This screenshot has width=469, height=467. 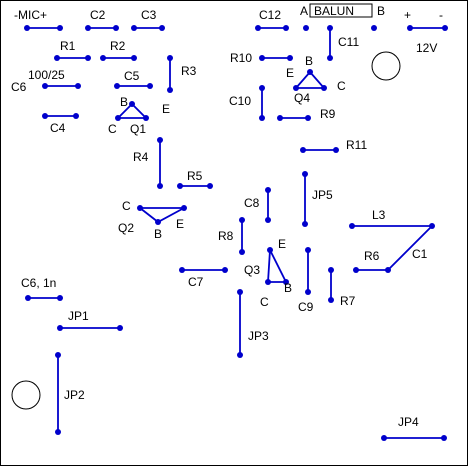 What do you see at coordinates (252, 203) in the screenshot?
I see `c8-label: C8` at bounding box center [252, 203].